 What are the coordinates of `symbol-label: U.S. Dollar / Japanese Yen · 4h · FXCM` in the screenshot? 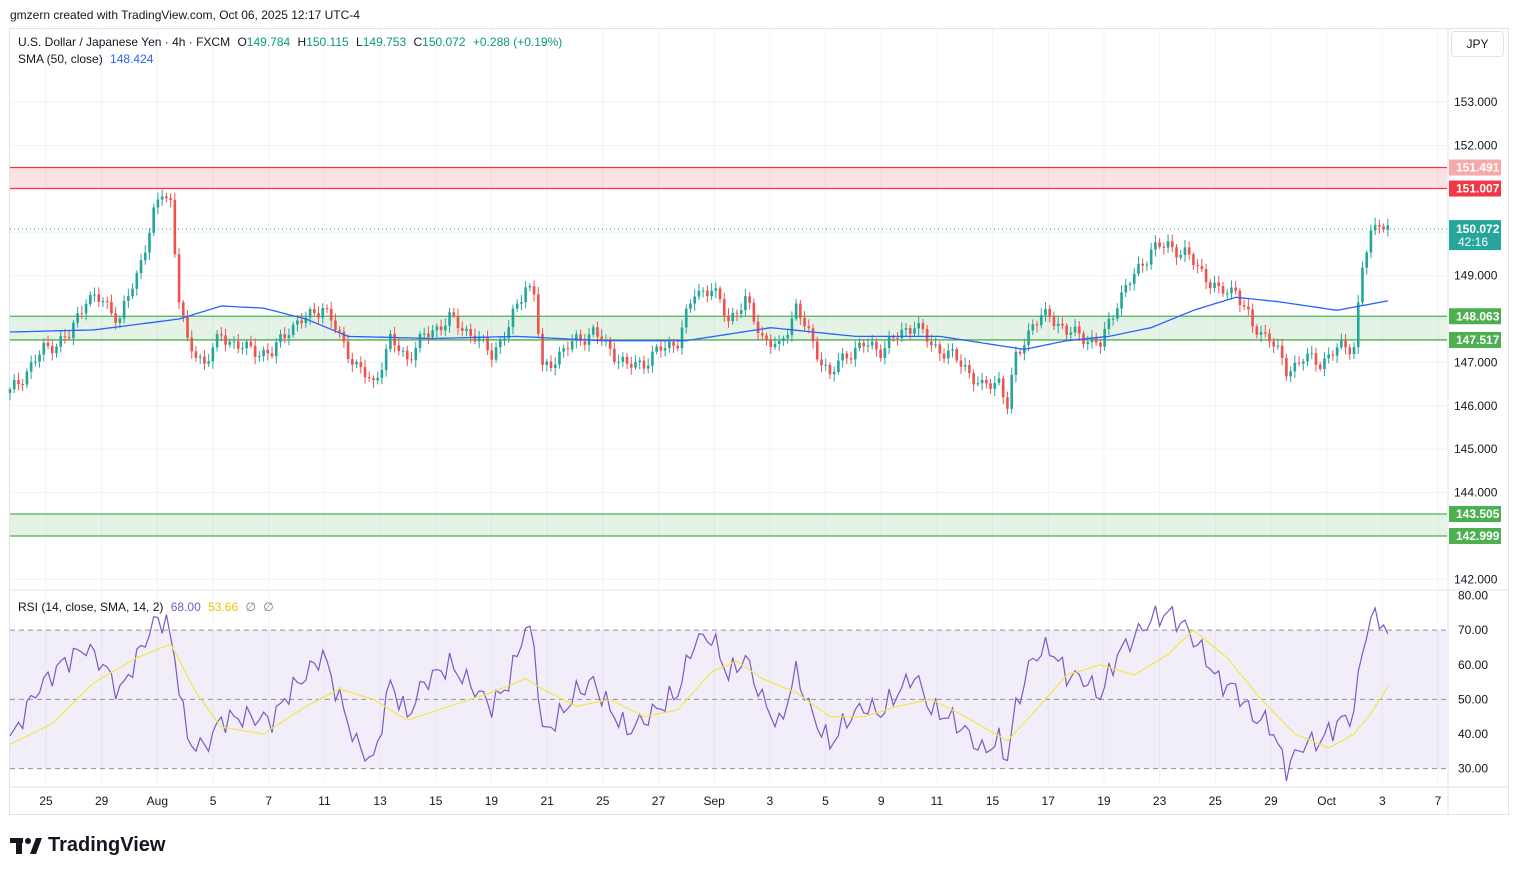 It's located at (124, 42).